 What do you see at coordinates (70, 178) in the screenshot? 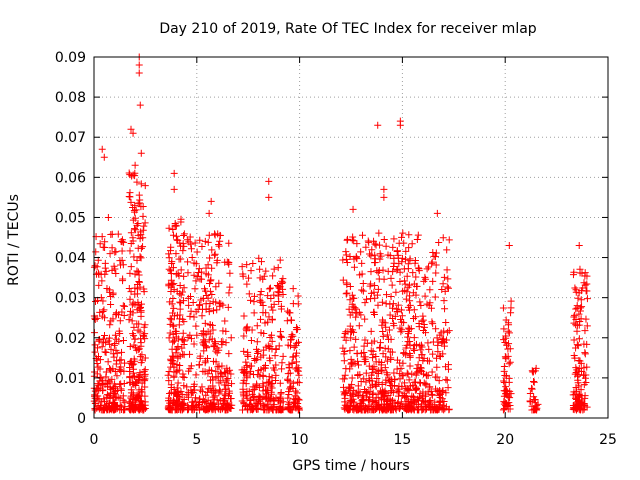
I see `y-tick-label: 0.06` at bounding box center [70, 178].